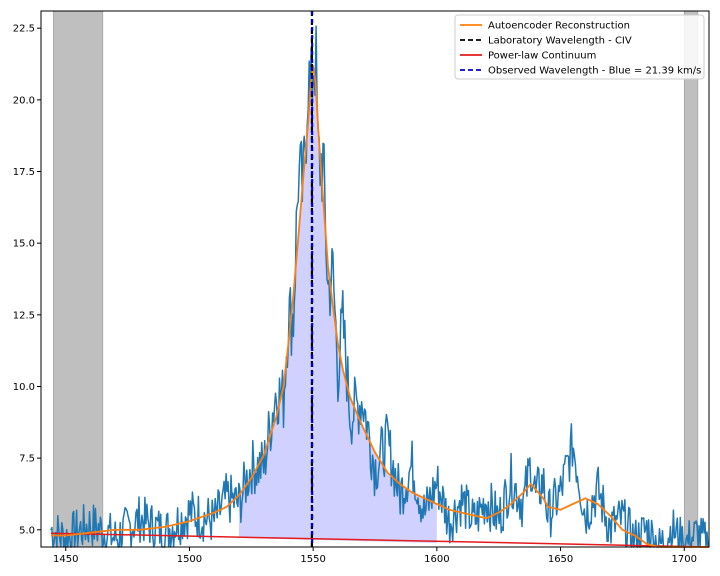 The height and width of the screenshot is (576, 720). Describe the element at coordinates (559, 26) in the screenshot. I see `legend-label: Autoencoder Reconstruction` at that location.